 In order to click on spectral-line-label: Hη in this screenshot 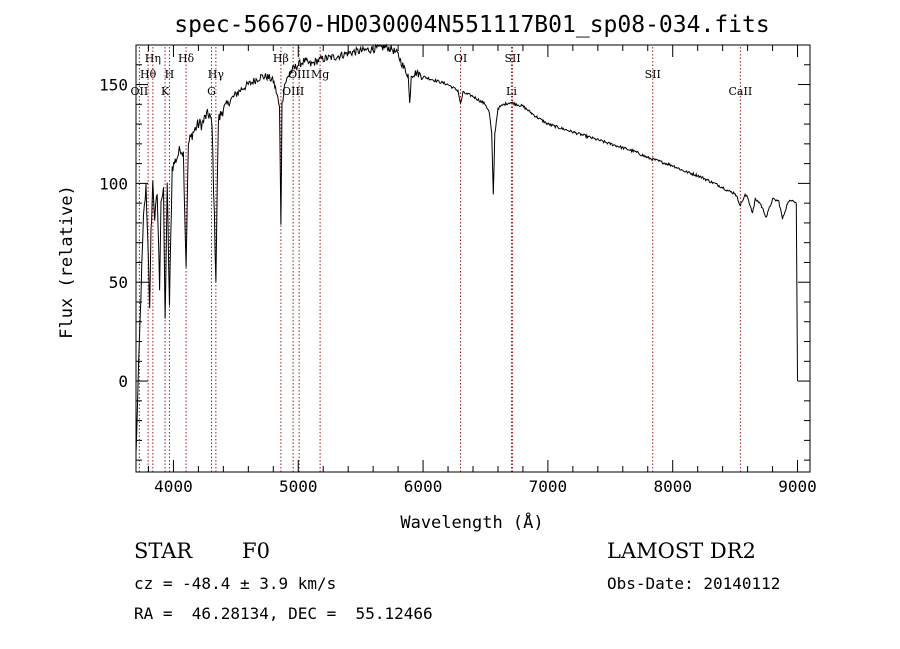, I will do `click(153, 58)`.